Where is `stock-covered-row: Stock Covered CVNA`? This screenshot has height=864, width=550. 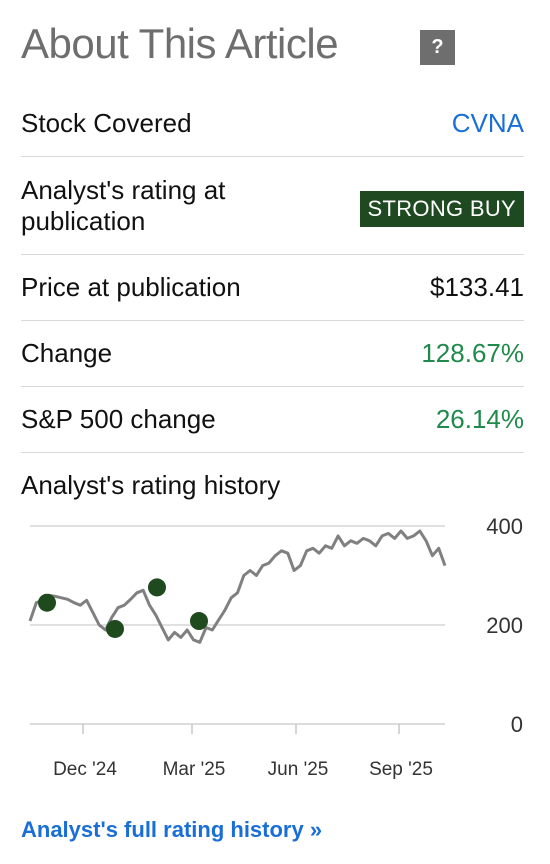 stock-covered-row: Stock Covered CVNA is located at coordinates (272, 124).